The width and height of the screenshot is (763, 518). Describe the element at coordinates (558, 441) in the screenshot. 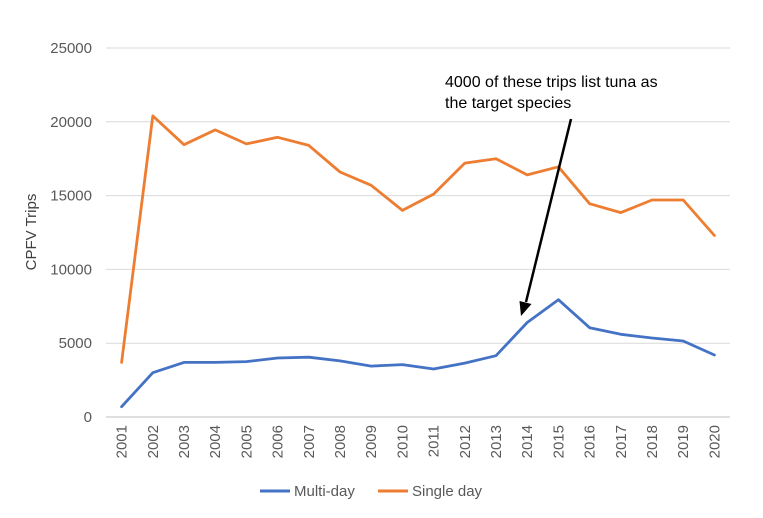

I see `x-tick-label: 2015` at that location.